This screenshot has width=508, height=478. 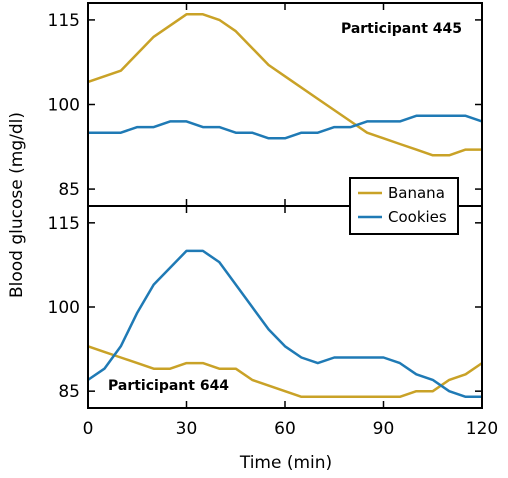 I want to click on legend-label: Cookies, so click(x=417, y=217).